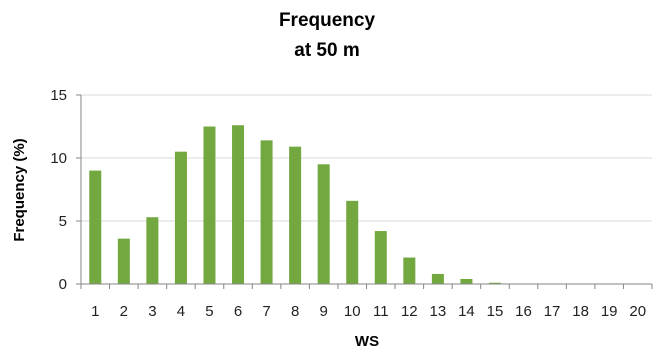 The width and height of the screenshot is (654, 353). Describe the element at coordinates (327, 20) in the screenshot. I see `chart-title-line-1: Frequency` at that location.